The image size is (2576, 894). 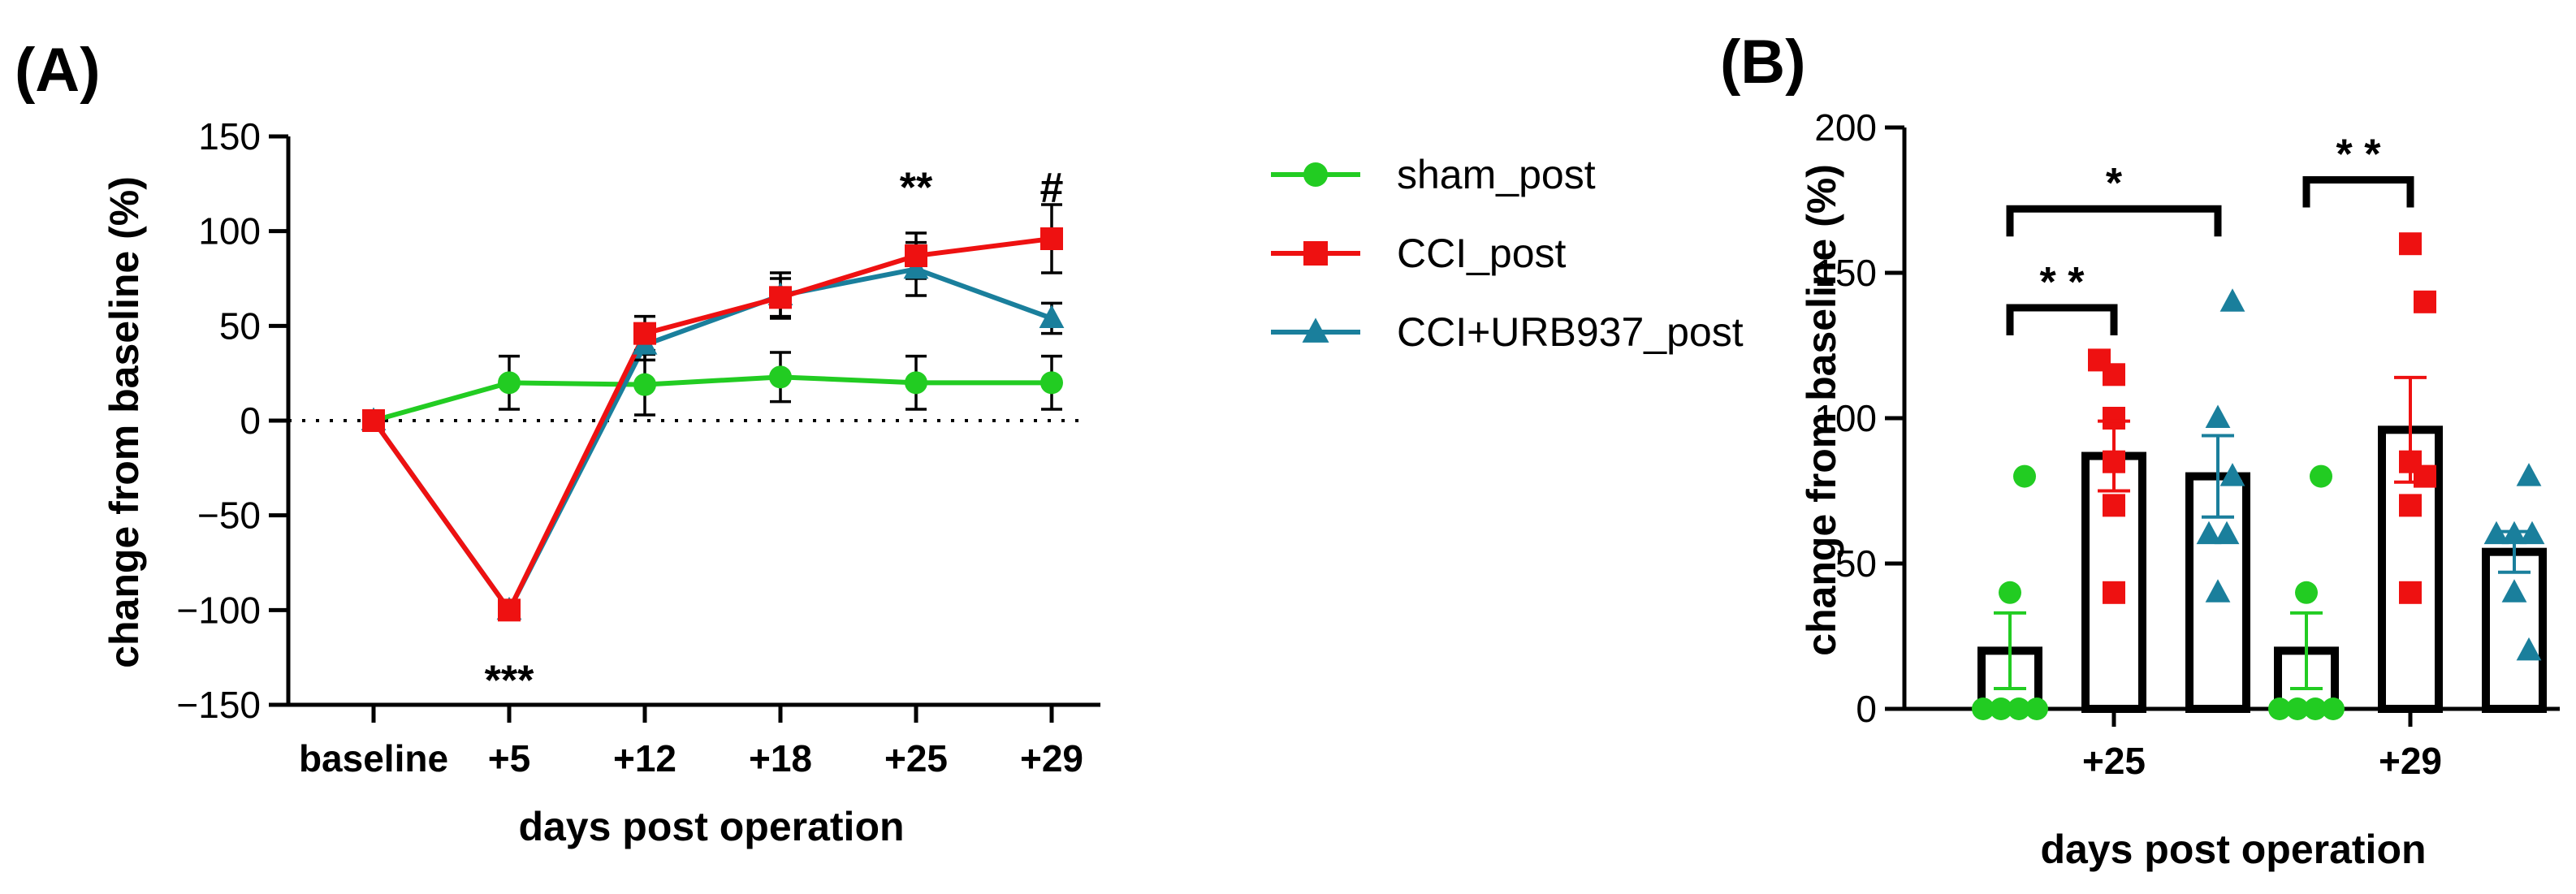 What do you see at coordinates (1316, 253) in the screenshot?
I see `legend-marker-CCI_post` at bounding box center [1316, 253].